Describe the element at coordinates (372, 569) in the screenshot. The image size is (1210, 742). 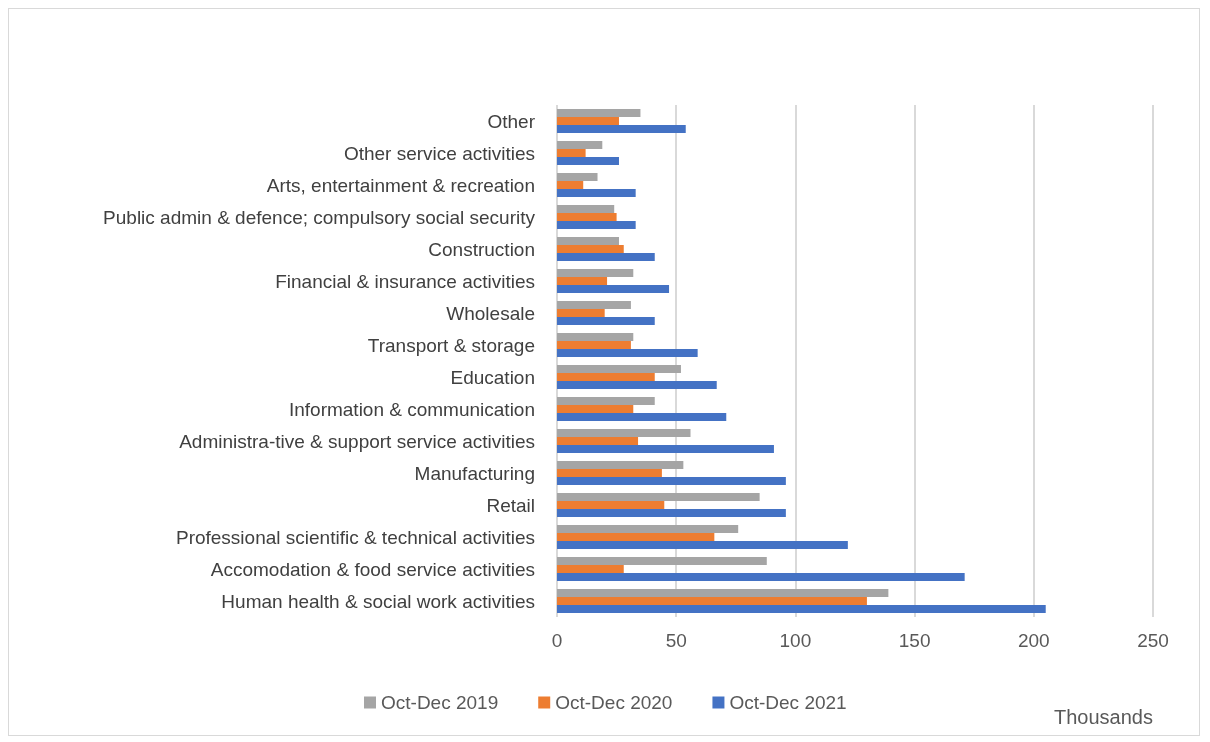
I see `y-tick-label: Accomodation & food service activities` at that location.